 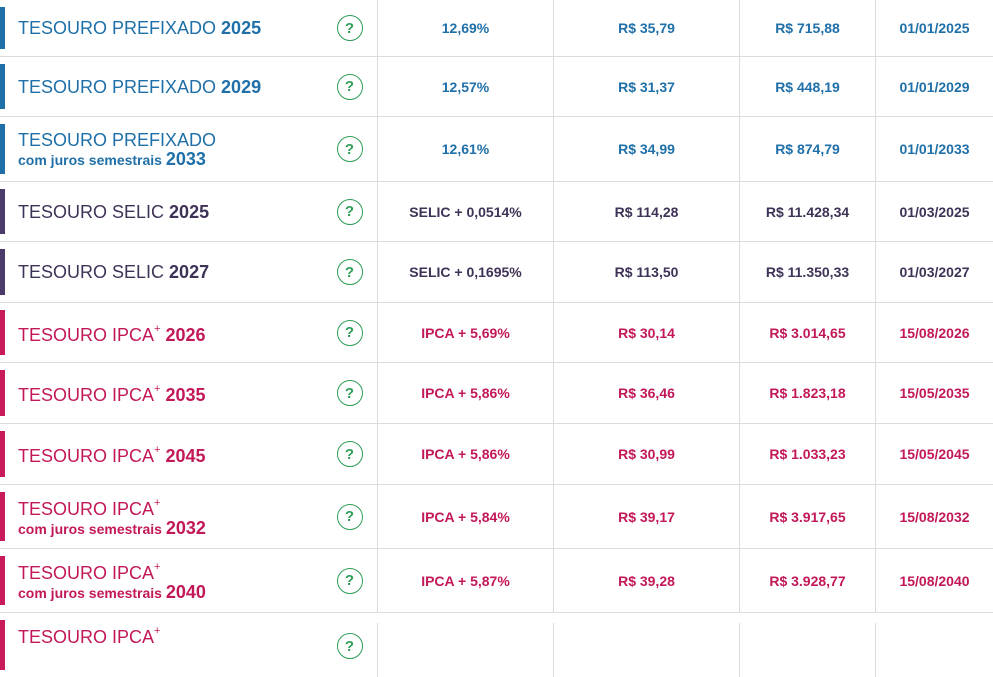 What do you see at coordinates (466, 149) in the screenshot?
I see `rate-cell: 12,61%` at bounding box center [466, 149].